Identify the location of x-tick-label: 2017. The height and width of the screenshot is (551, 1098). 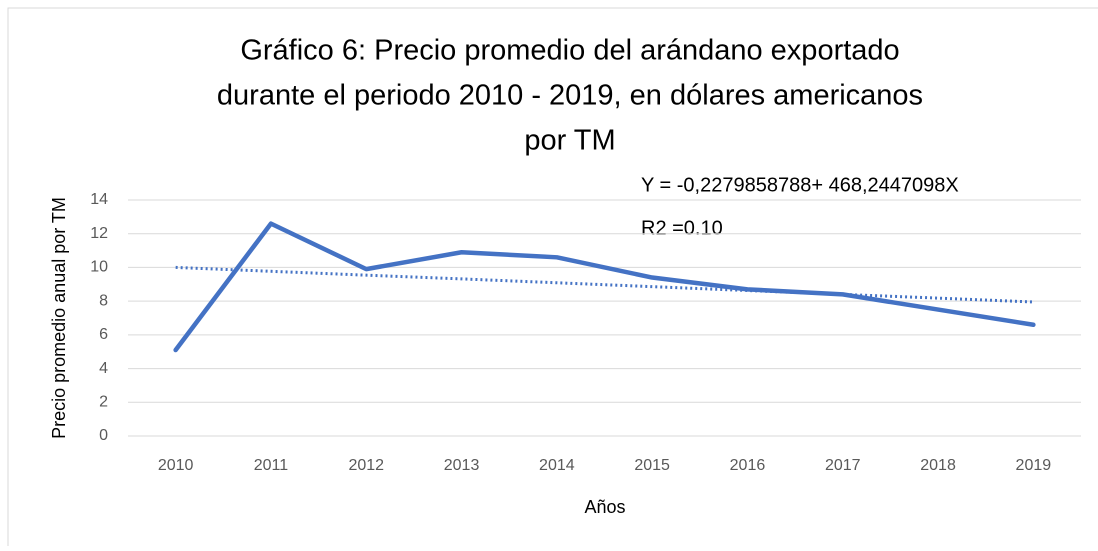
(843, 465).